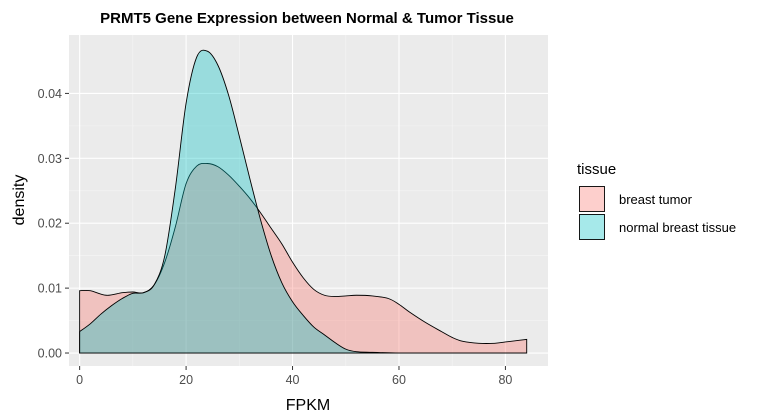  I want to click on legend-title: tissue, so click(596, 169).